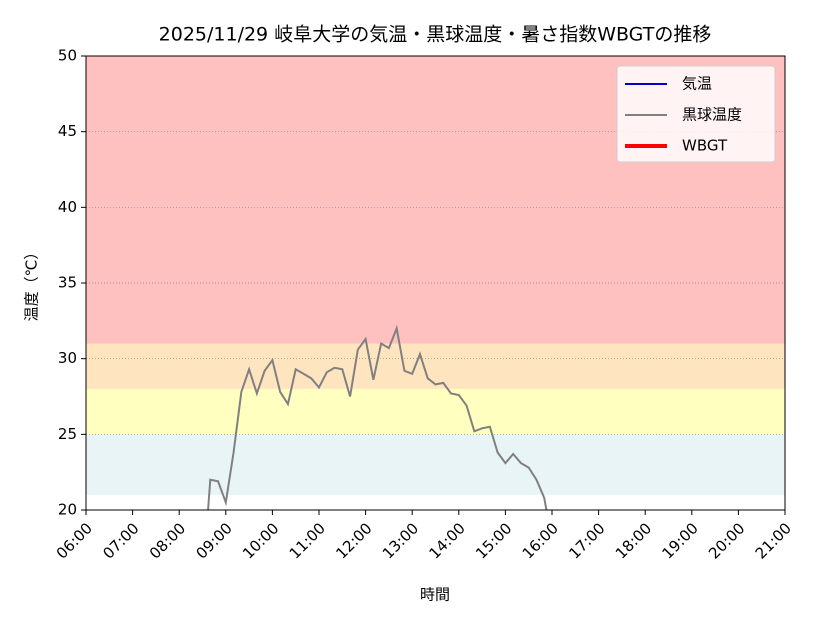 Image resolution: width=832 pixels, height=625 pixels. Describe the element at coordinates (540, 540) in the screenshot. I see `x-tick-label: 16:00` at that location.